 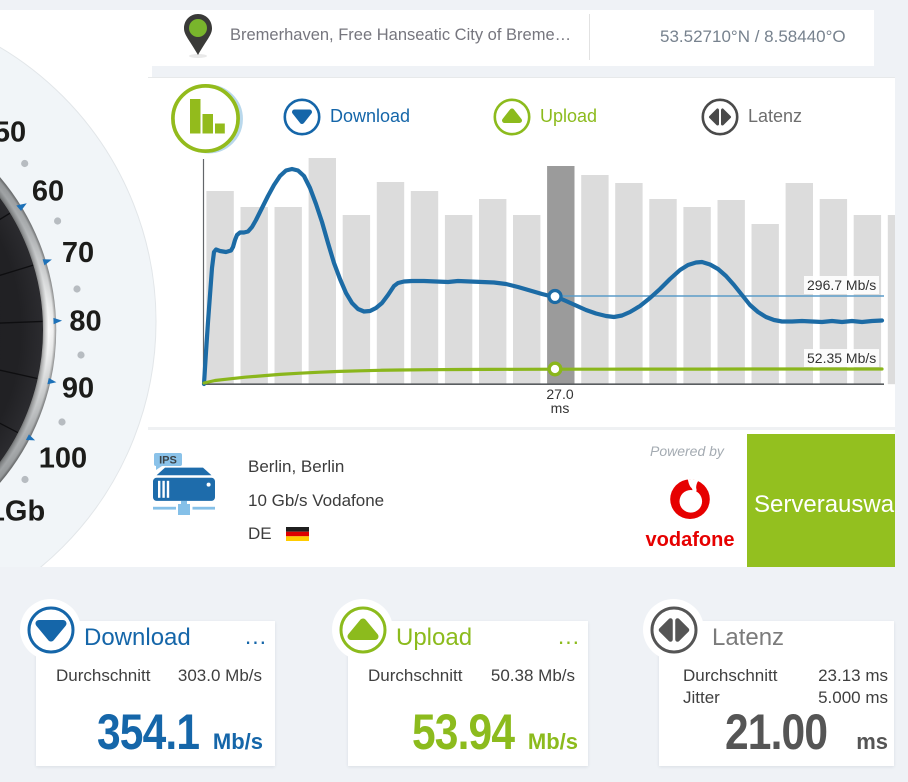 I want to click on svg-text: 100, so click(x=63, y=459).